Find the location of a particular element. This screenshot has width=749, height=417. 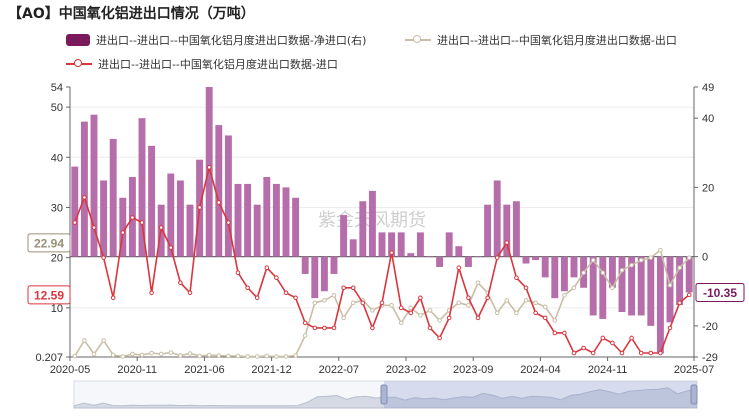

legend-item-net-import: 进出口--进出口--中国氧化铝月度进出口数据-净进口(右) is located at coordinates (216, 40).